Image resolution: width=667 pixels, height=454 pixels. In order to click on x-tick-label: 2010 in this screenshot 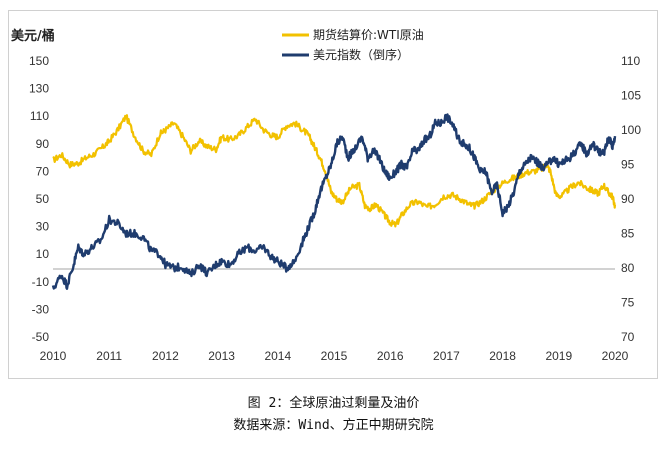, I will do `click(53, 356)`.